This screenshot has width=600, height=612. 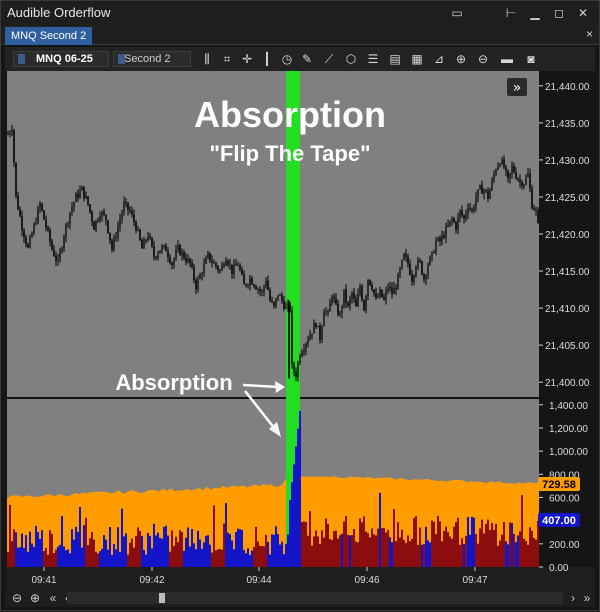 I want to click on price-axis, so click(x=567, y=234).